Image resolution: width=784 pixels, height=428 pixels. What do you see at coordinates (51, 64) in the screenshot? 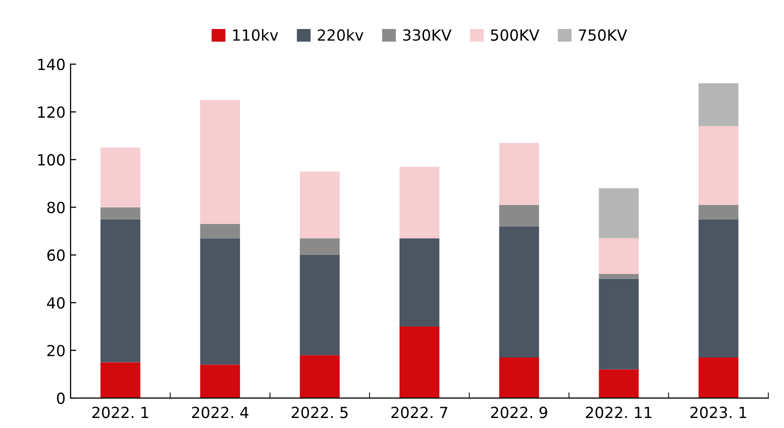
I see `y-tick-label: 140` at bounding box center [51, 64].